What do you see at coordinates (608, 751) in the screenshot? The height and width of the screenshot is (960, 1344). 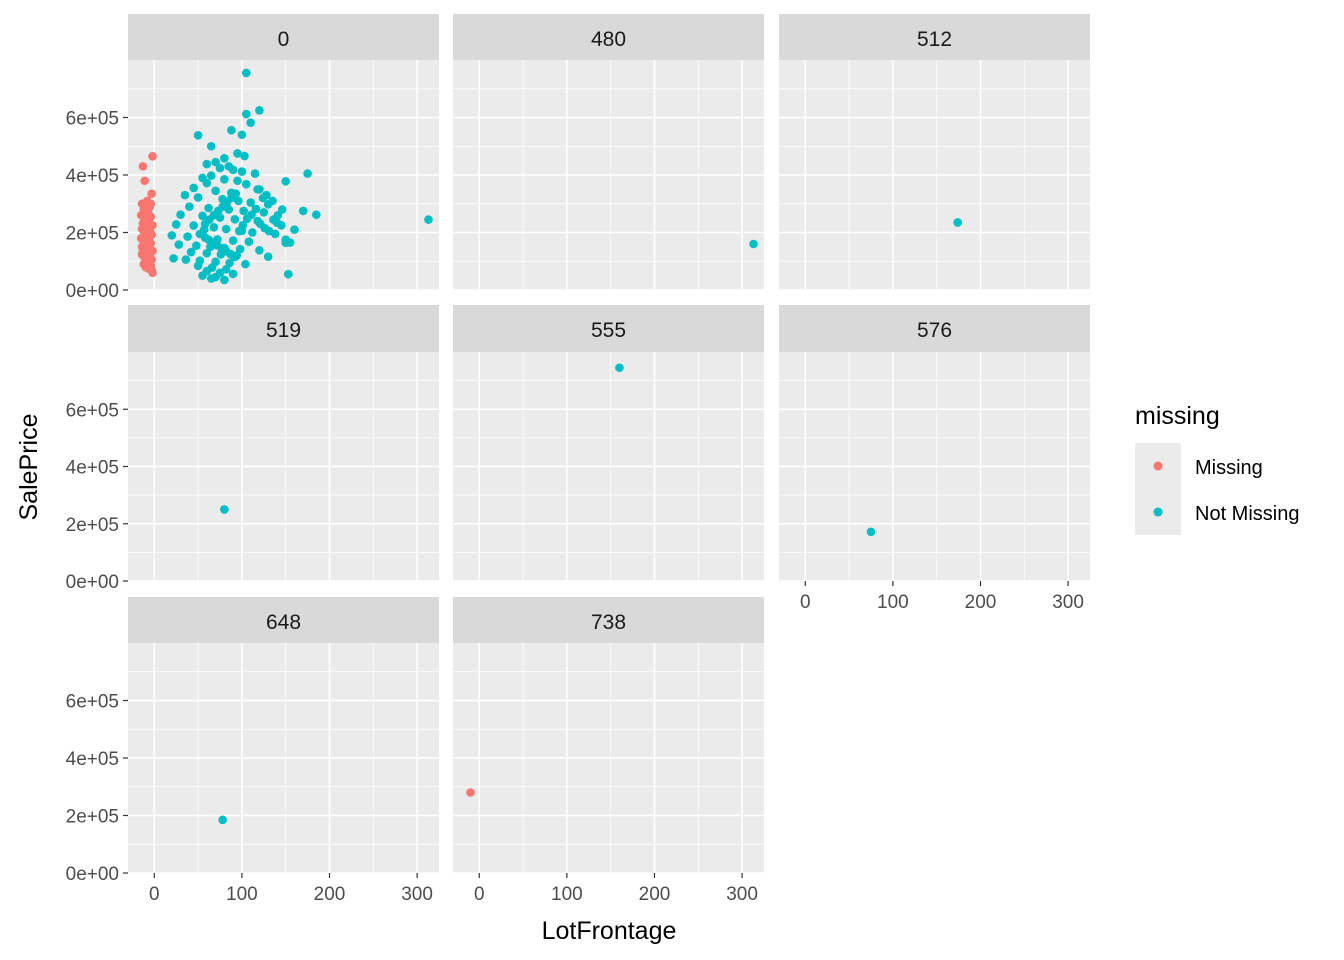 I see `facet-panel-738: 738 0 100 200 300` at bounding box center [608, 751].